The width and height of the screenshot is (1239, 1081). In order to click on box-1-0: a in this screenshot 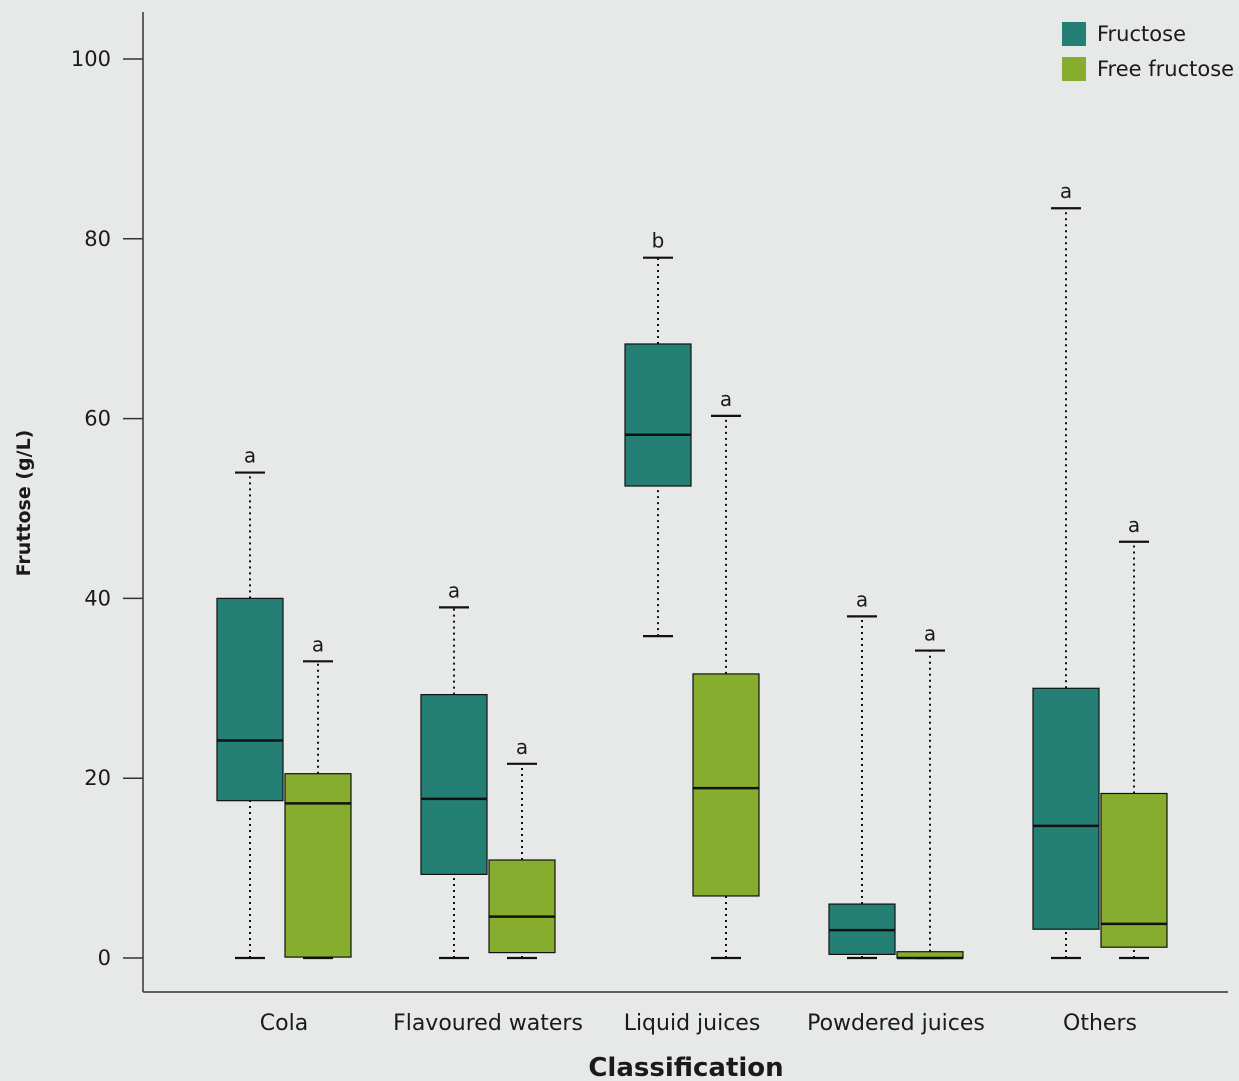, I will do `click(318, 796)`.